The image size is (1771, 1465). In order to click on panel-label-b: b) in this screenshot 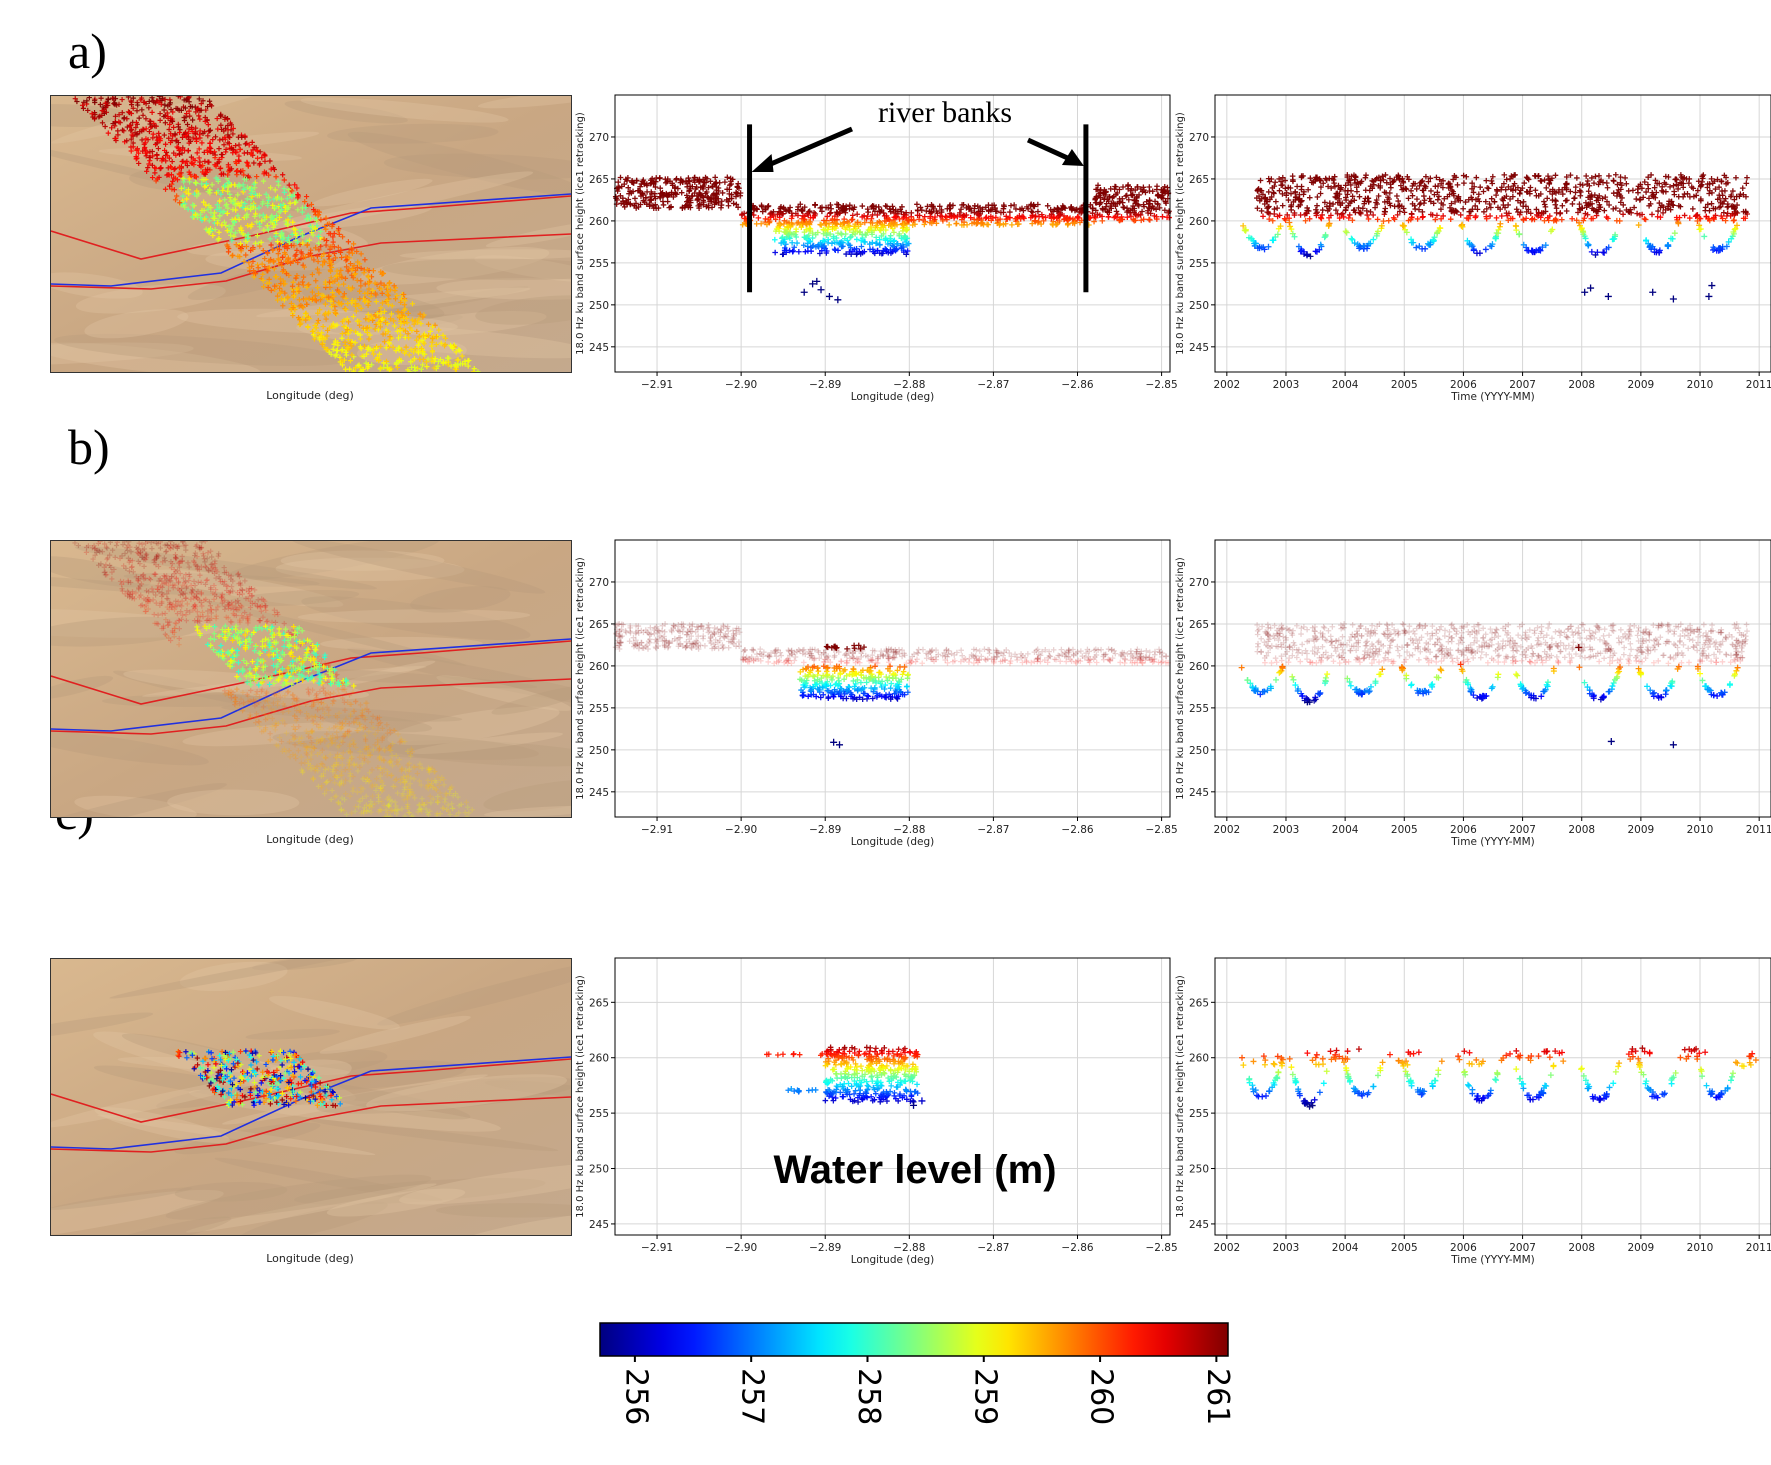, I will do `click(89, 447)`.